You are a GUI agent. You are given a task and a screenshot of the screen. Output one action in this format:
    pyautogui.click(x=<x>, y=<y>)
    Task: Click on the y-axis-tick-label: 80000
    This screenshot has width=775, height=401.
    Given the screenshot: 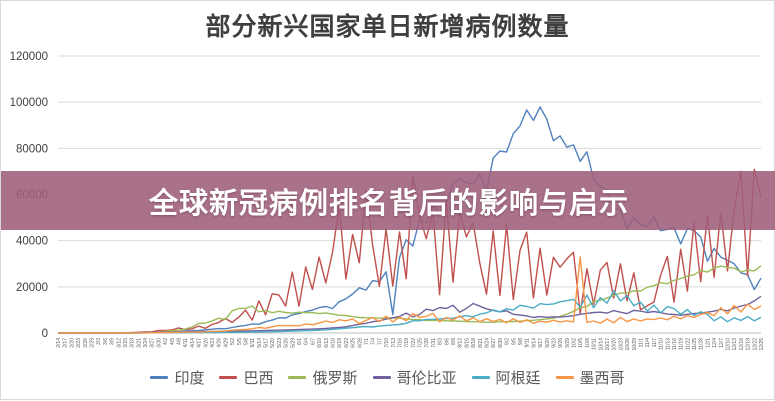 What is the action you would take?
    pyautogui.click(x=32, y=149)
    